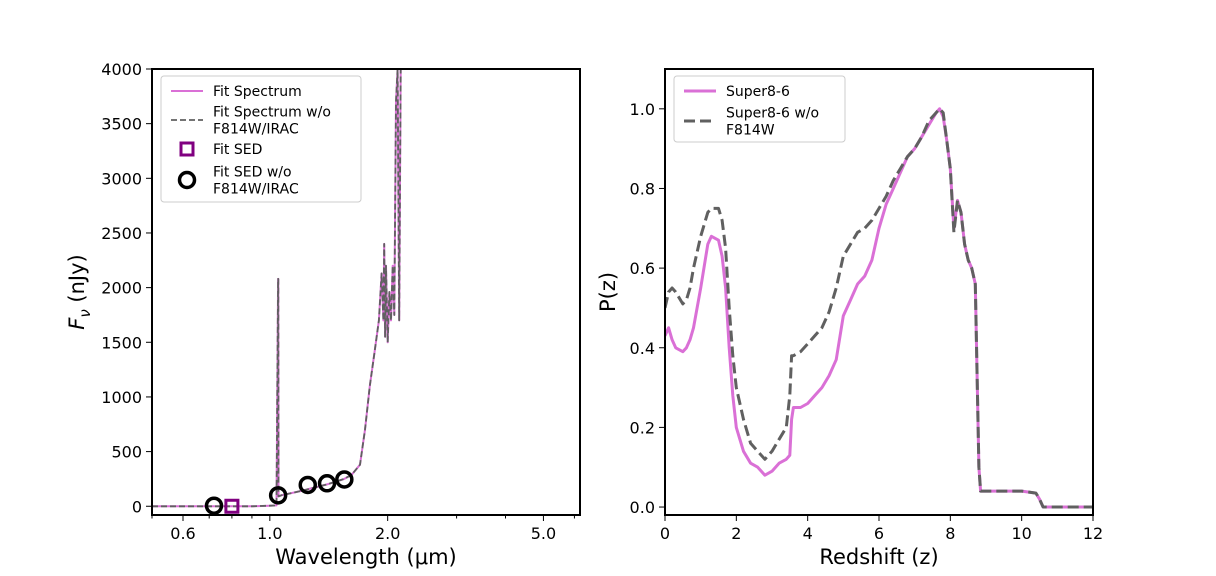  Describe the element at coordinates (665, 533) in the screenshot. I see `x-tick-label: 0` at that location.